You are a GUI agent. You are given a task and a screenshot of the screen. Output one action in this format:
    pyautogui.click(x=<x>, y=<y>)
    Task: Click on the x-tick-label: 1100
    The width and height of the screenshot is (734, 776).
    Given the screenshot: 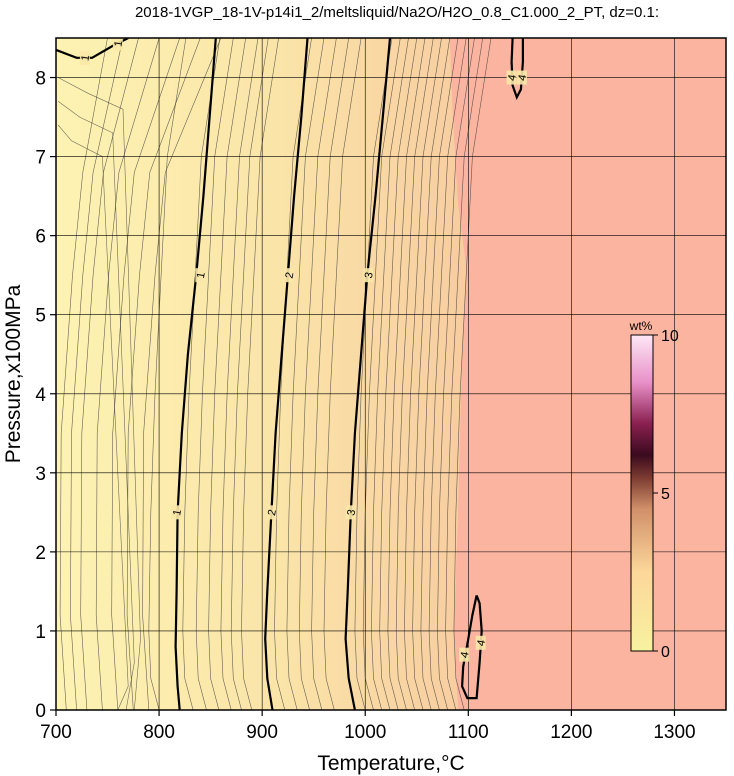 What is the action you would take?
    pyautogui.click(x=468, y=732)
    